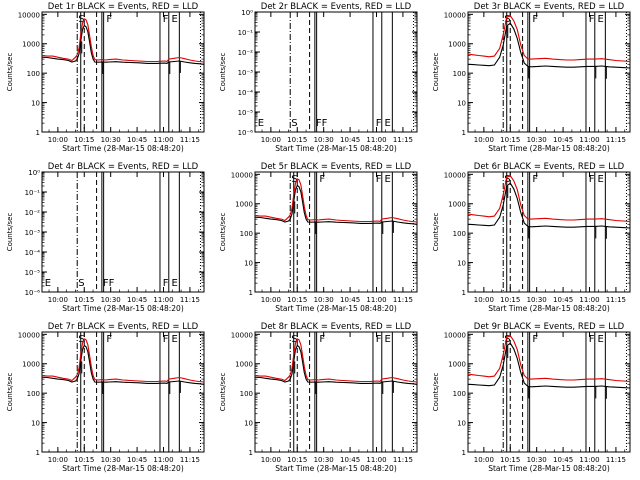 Image resolution: width=640 pixels, height=480 pixels. What do you see at coordinates (549, 327) in the screenshot?
I see `panel-title: Det 9r BLACK = Events, RED = LLD` at bounding box center [549, 327].